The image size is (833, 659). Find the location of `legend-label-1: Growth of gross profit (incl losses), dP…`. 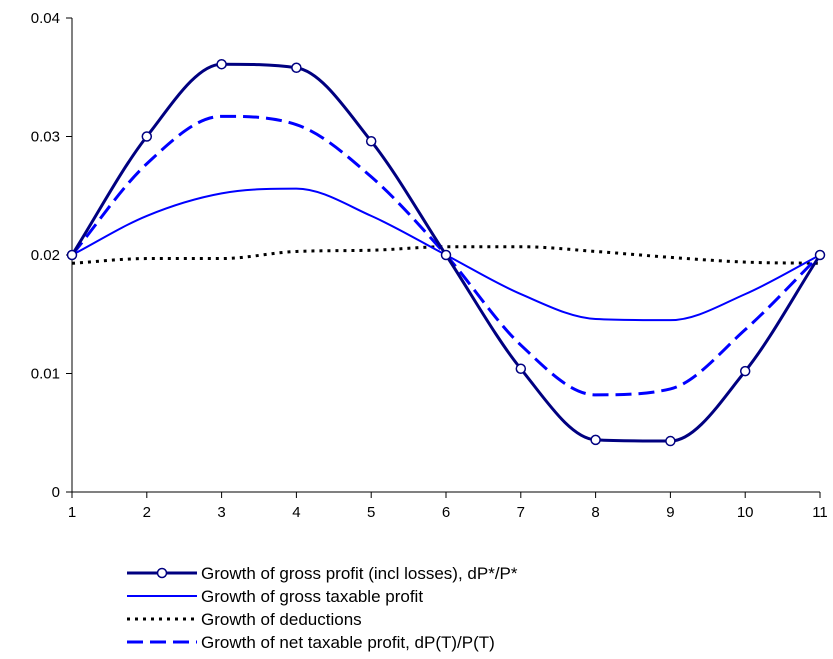

legend-label-1: Growth of gross profit (incl losses), dP… is located at coordinates (359, 573).